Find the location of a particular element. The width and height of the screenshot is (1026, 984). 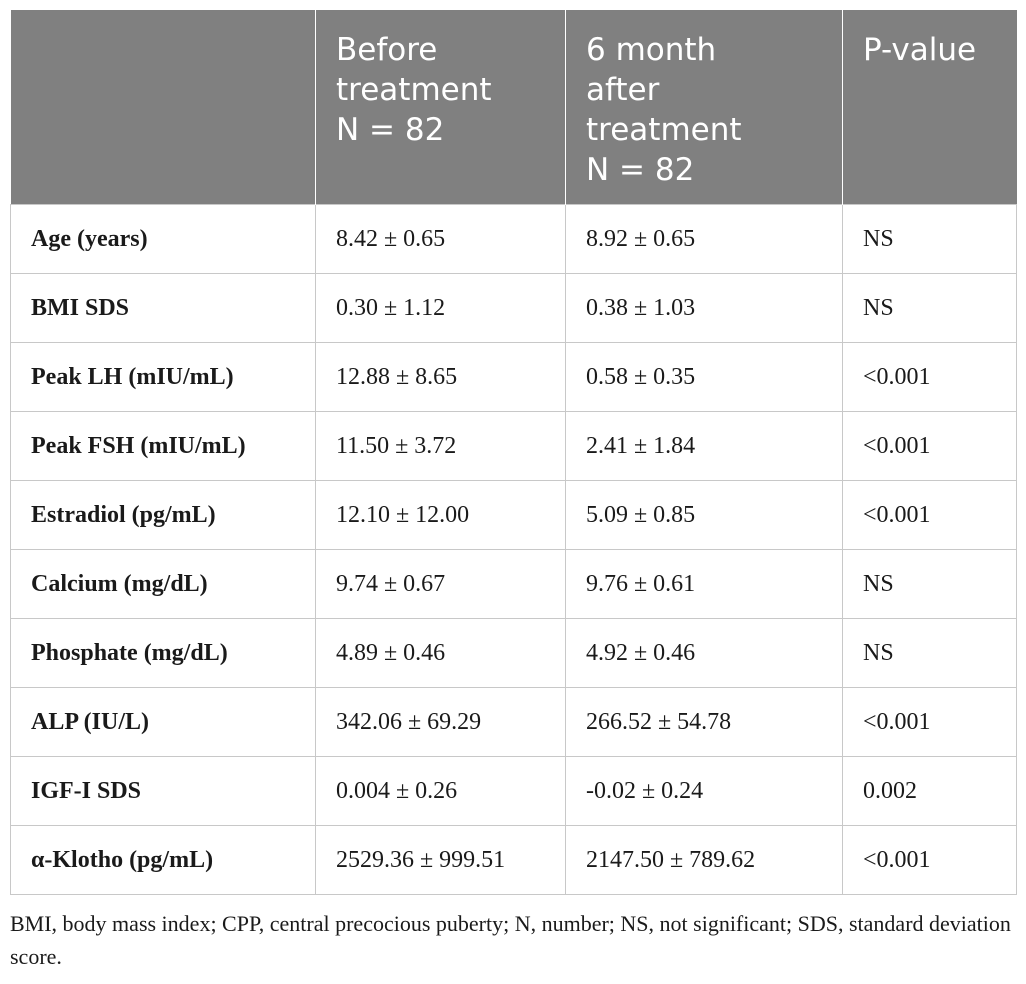

row-label: Calcium (mg/dL) is located at coordinates (163, 584).